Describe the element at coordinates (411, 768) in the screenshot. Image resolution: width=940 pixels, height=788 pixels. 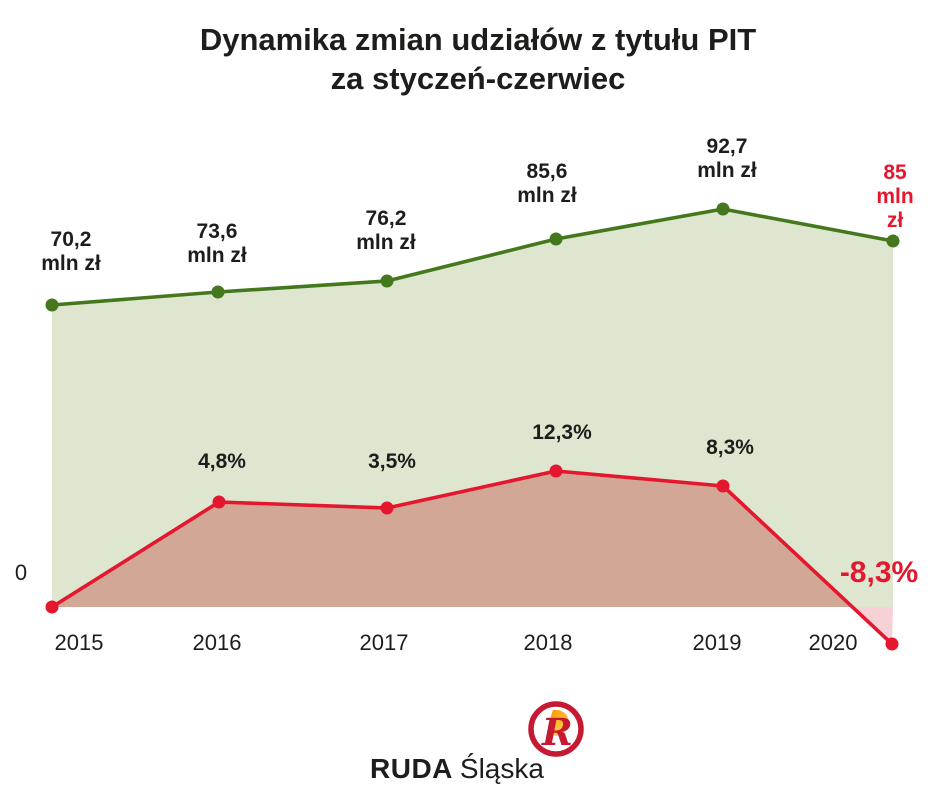
I see `brand-ruda: RUDA` at that location.